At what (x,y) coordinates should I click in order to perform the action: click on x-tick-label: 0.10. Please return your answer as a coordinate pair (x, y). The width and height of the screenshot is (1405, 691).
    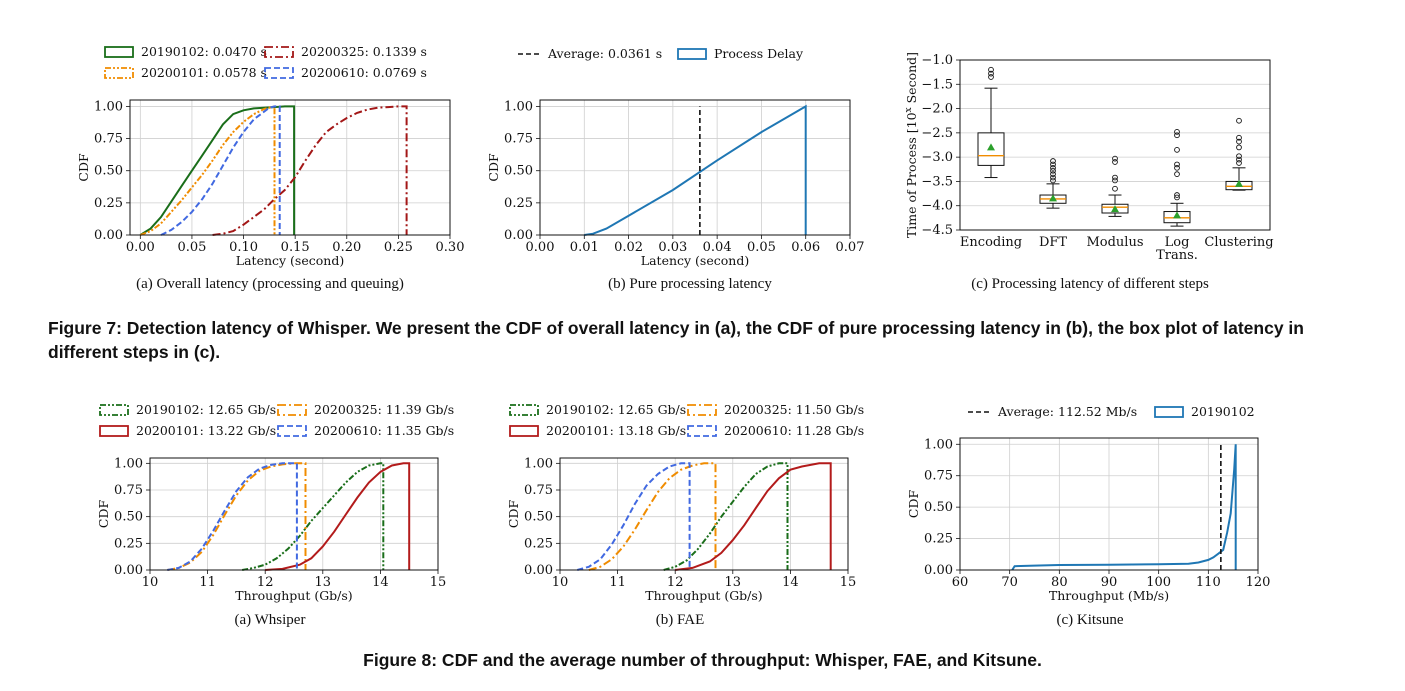
    Looking at the image, I should click on (243, 247).